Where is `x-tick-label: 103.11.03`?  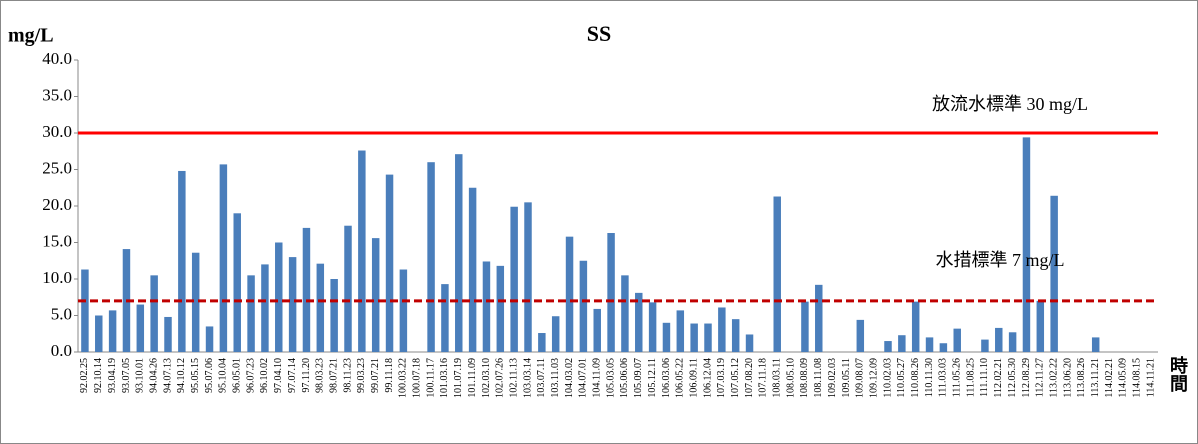
x-tick-label: 103.11.03 is located at coordinates (555, 378).